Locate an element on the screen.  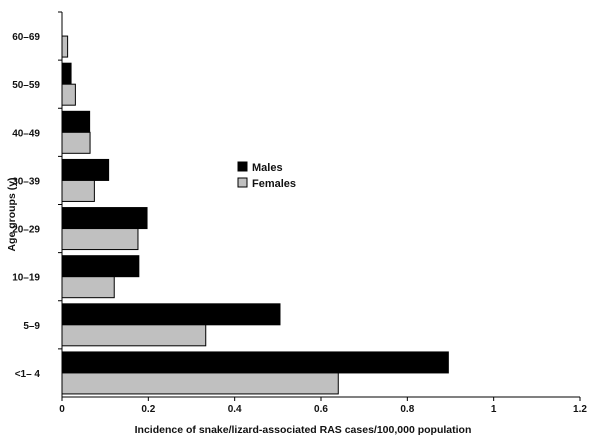
category-label: 30–39 is located at coordinates (26, 181).